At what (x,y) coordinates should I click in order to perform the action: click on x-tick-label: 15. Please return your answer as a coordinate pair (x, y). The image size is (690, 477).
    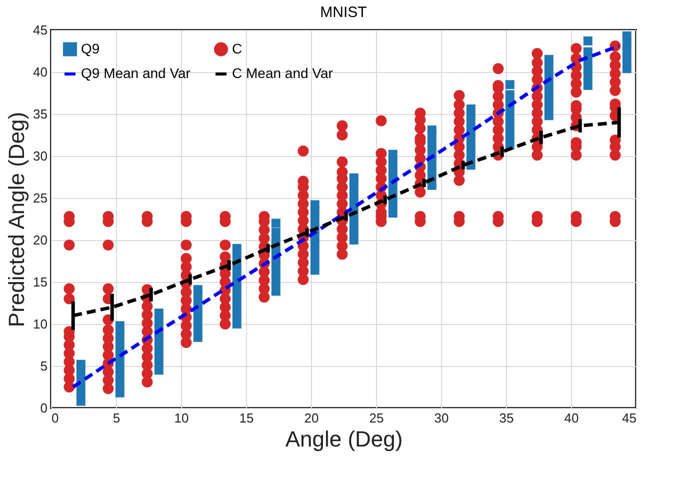
    Looking at the image, I should click on (246, 418).